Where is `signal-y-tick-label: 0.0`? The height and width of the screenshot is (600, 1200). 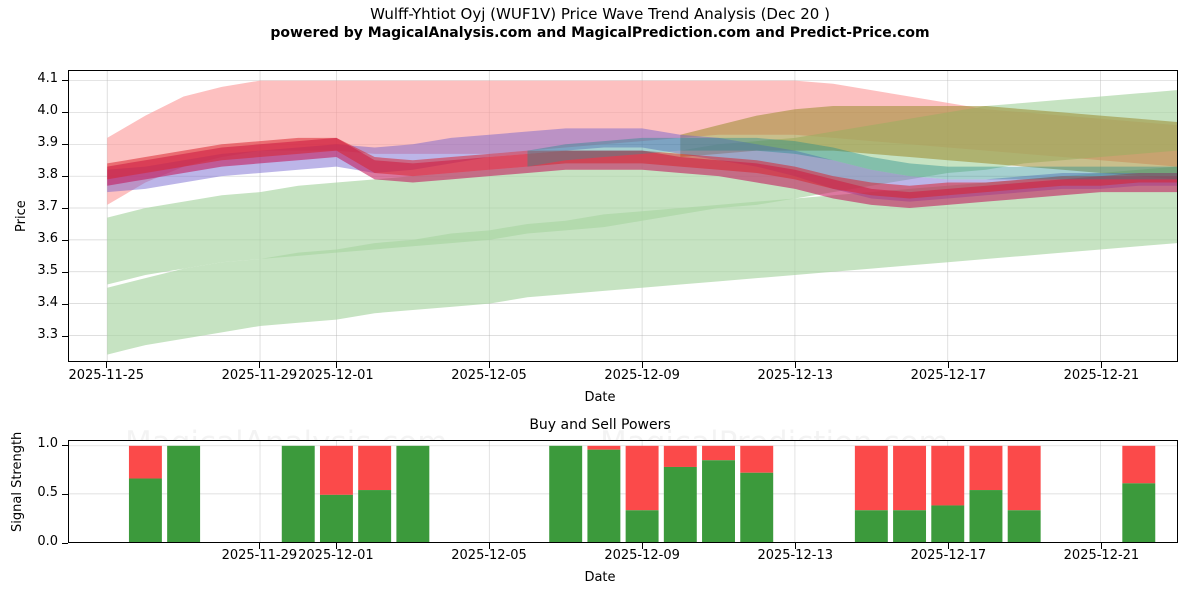 signal-y-tick-label: 0.0 is located at coordinates (47, 541).